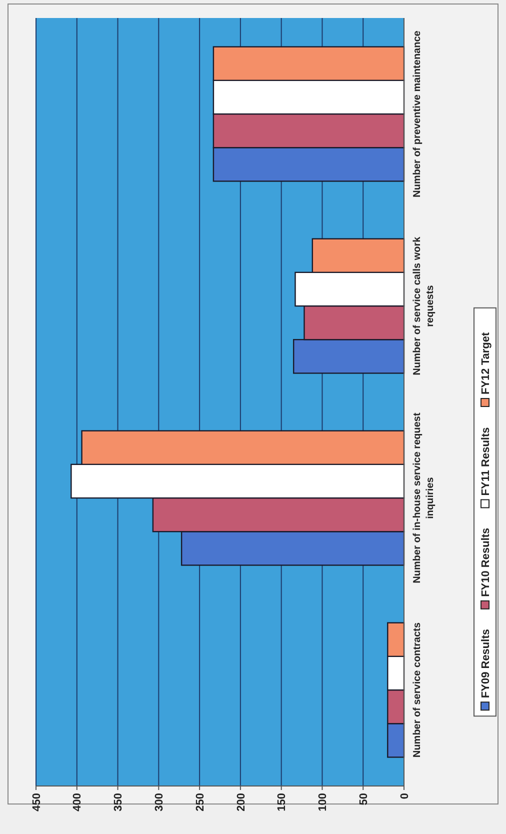  I want to click on x-tick-label: 150, so click(282, 802).